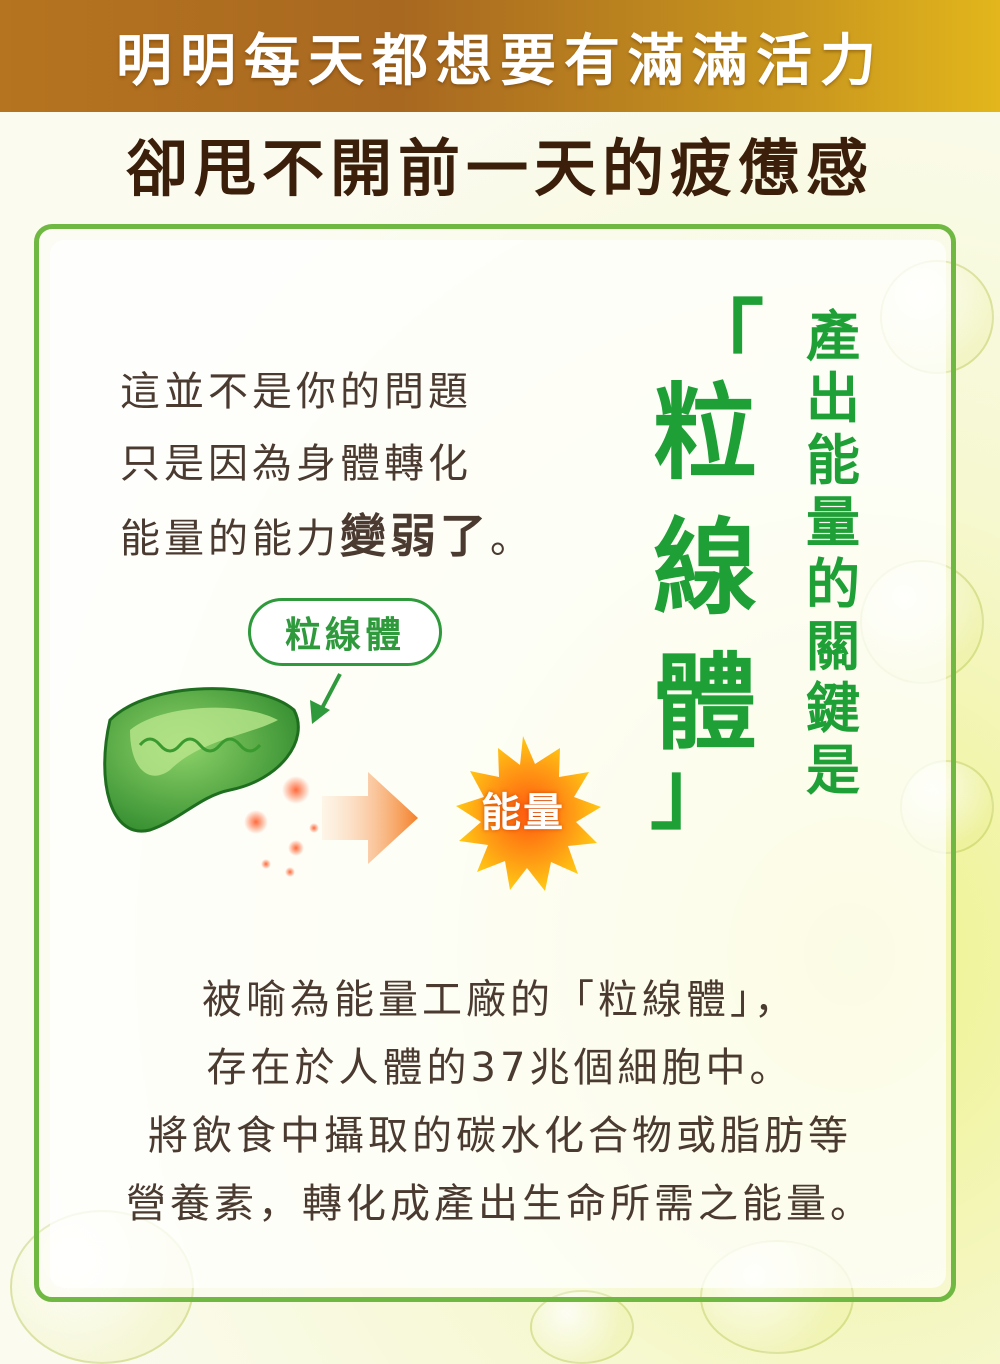 This screenshot has height=1364, width=1000. I want to click on intro-text: 這並不是你的問題 只是因為身體轉化 能量的能力變弱了。, so click(327, 465).